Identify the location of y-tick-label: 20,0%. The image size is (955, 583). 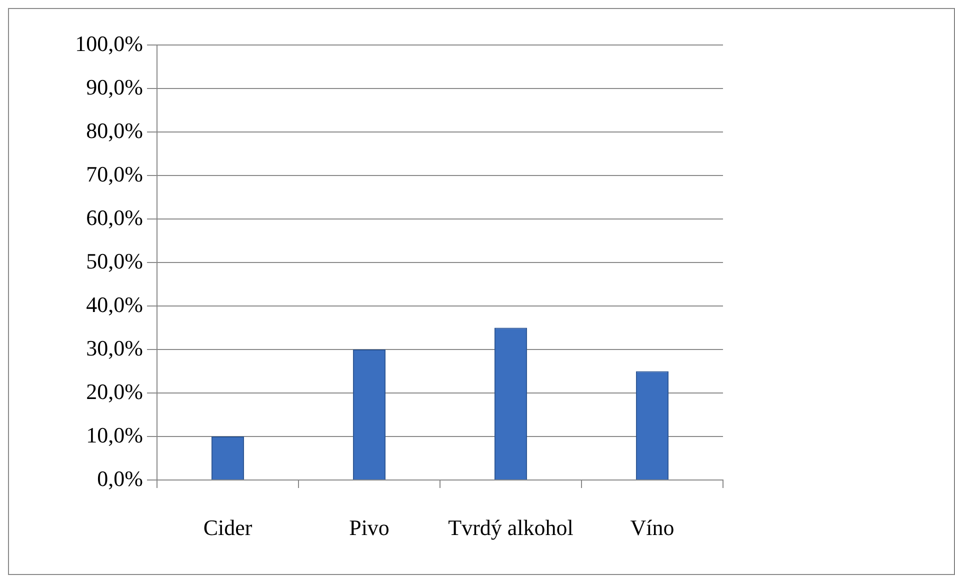
(114, 391).